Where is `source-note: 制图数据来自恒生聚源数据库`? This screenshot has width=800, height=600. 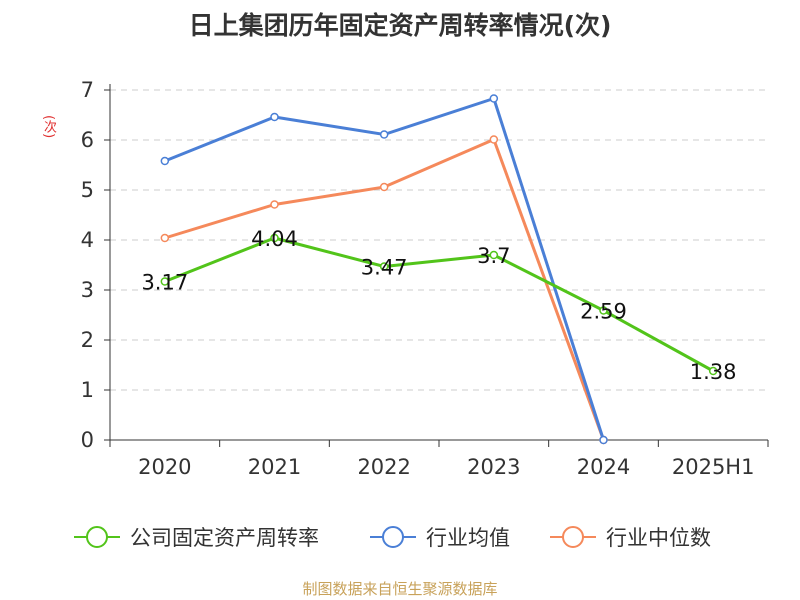 source-note: 制图数据来自恒生聚源数据库 is located at coordinates (400, 589).